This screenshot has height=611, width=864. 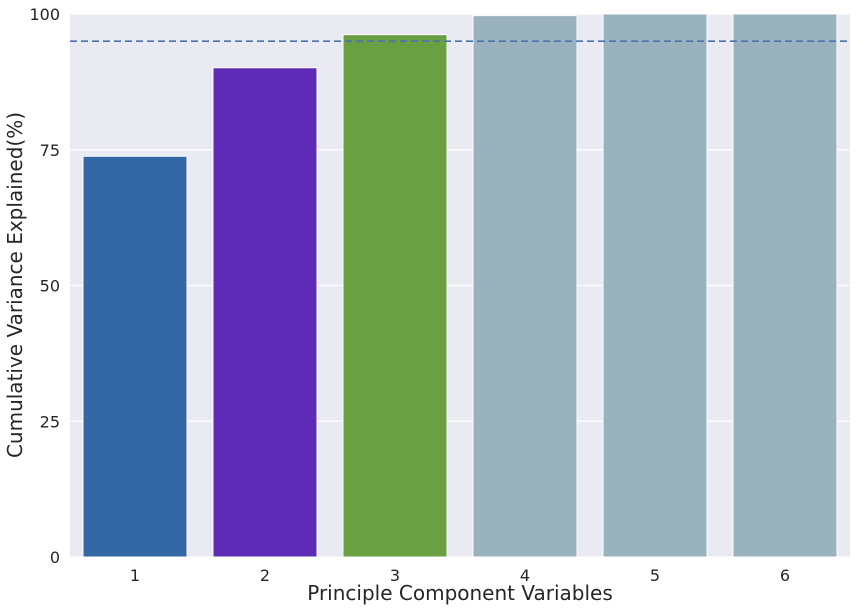 What do you see at coordinates (50, 421) in the screenshot?
I see `y-tick-label: 25` at bounding box center [50, 421].